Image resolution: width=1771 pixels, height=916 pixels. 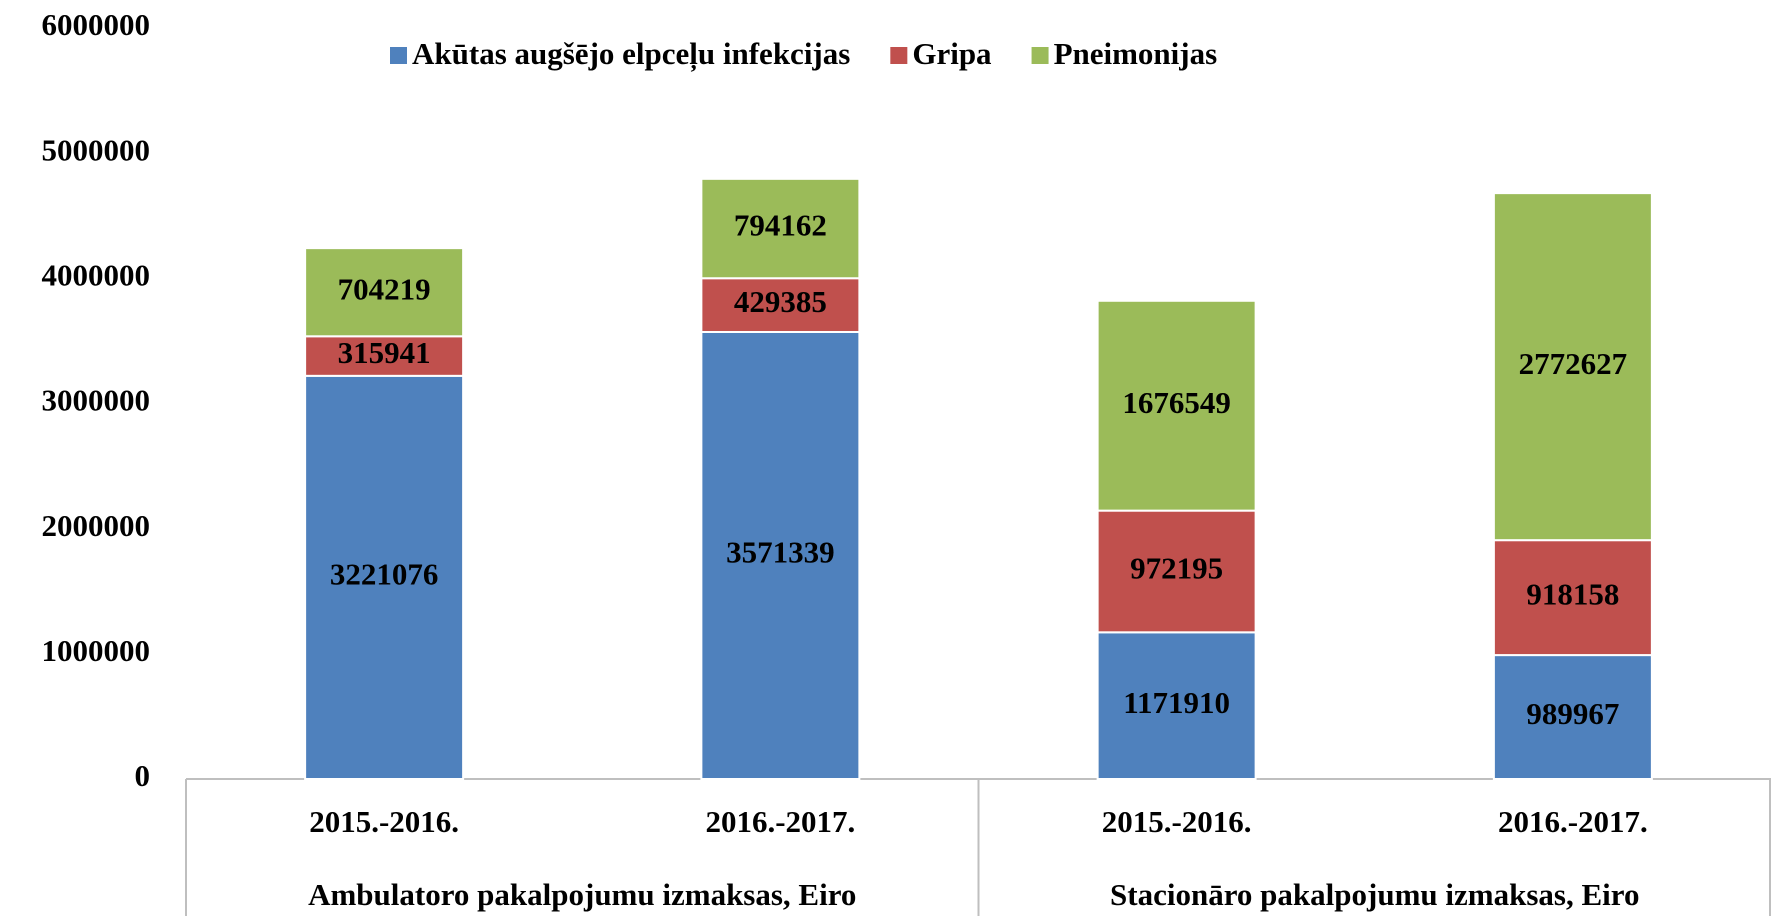 I want to click on y-tick-label: 3000000, so click(x=96, y=400).